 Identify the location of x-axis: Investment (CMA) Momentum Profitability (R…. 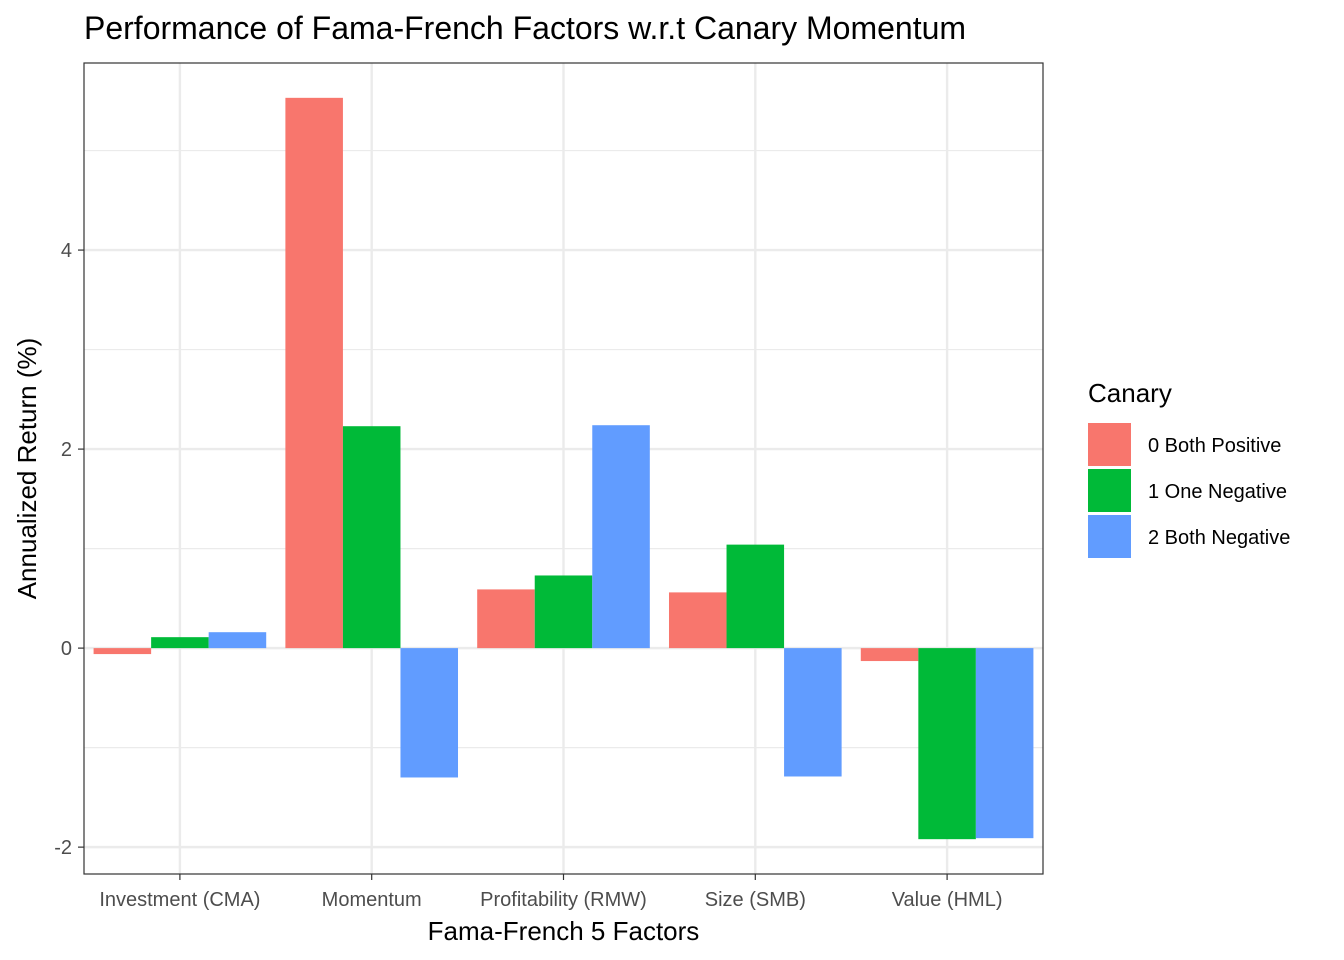
(550, 892).